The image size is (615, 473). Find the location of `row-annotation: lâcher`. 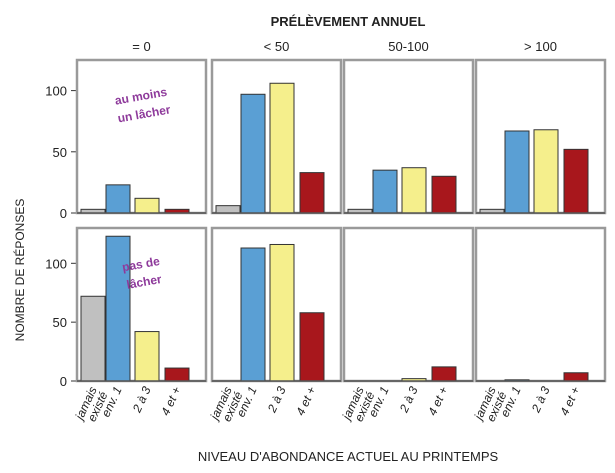

row-annotation: lâcher is located at coordinates (144, 282).